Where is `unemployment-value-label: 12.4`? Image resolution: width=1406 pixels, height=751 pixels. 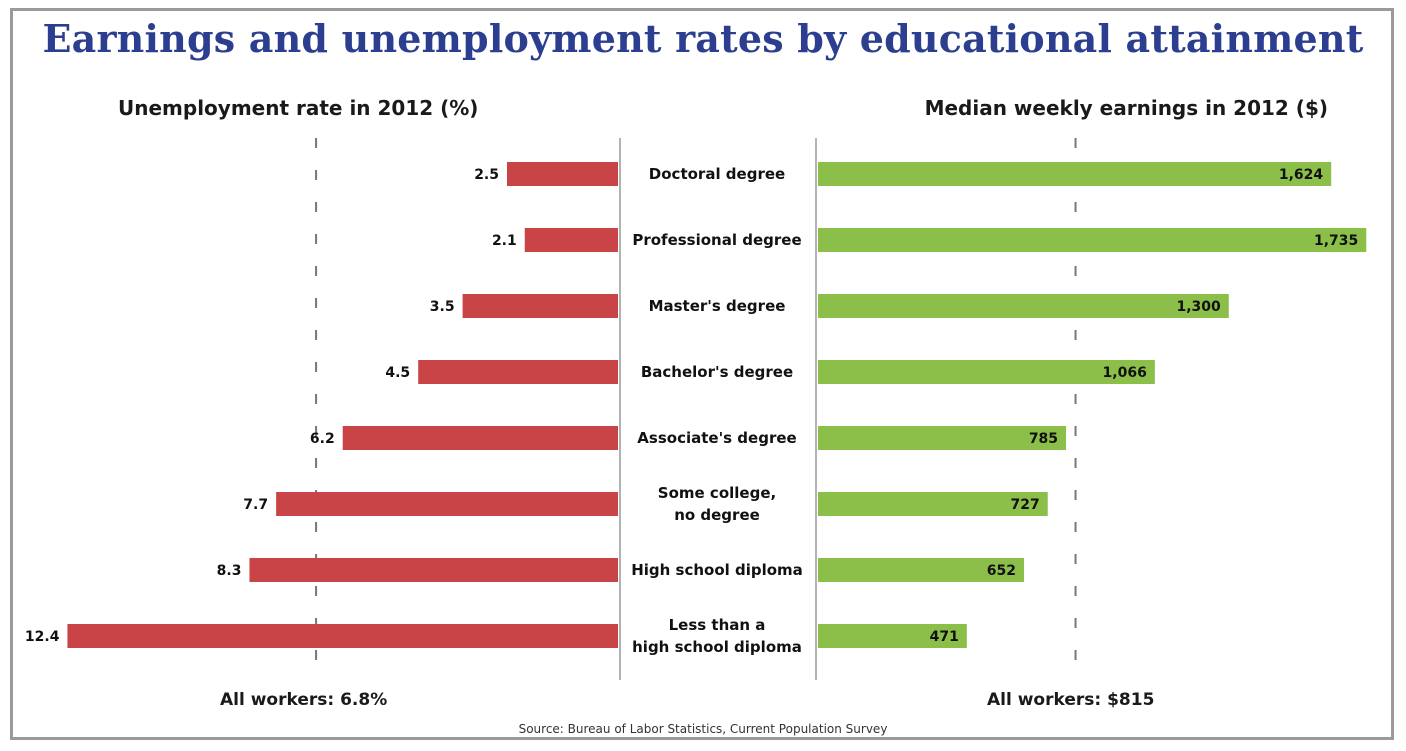 unemployment-value-label: 12.4 is located at coordinates (42, 637).